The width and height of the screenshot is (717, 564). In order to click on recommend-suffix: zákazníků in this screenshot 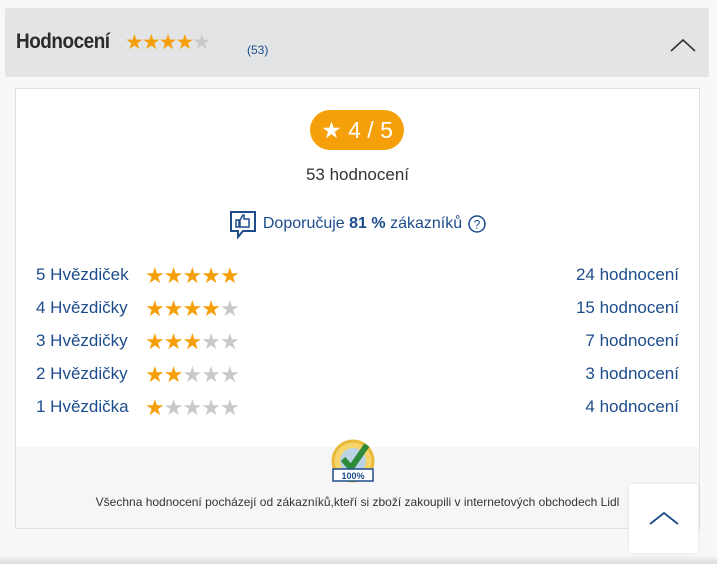, I will do `click(426, 224)`.